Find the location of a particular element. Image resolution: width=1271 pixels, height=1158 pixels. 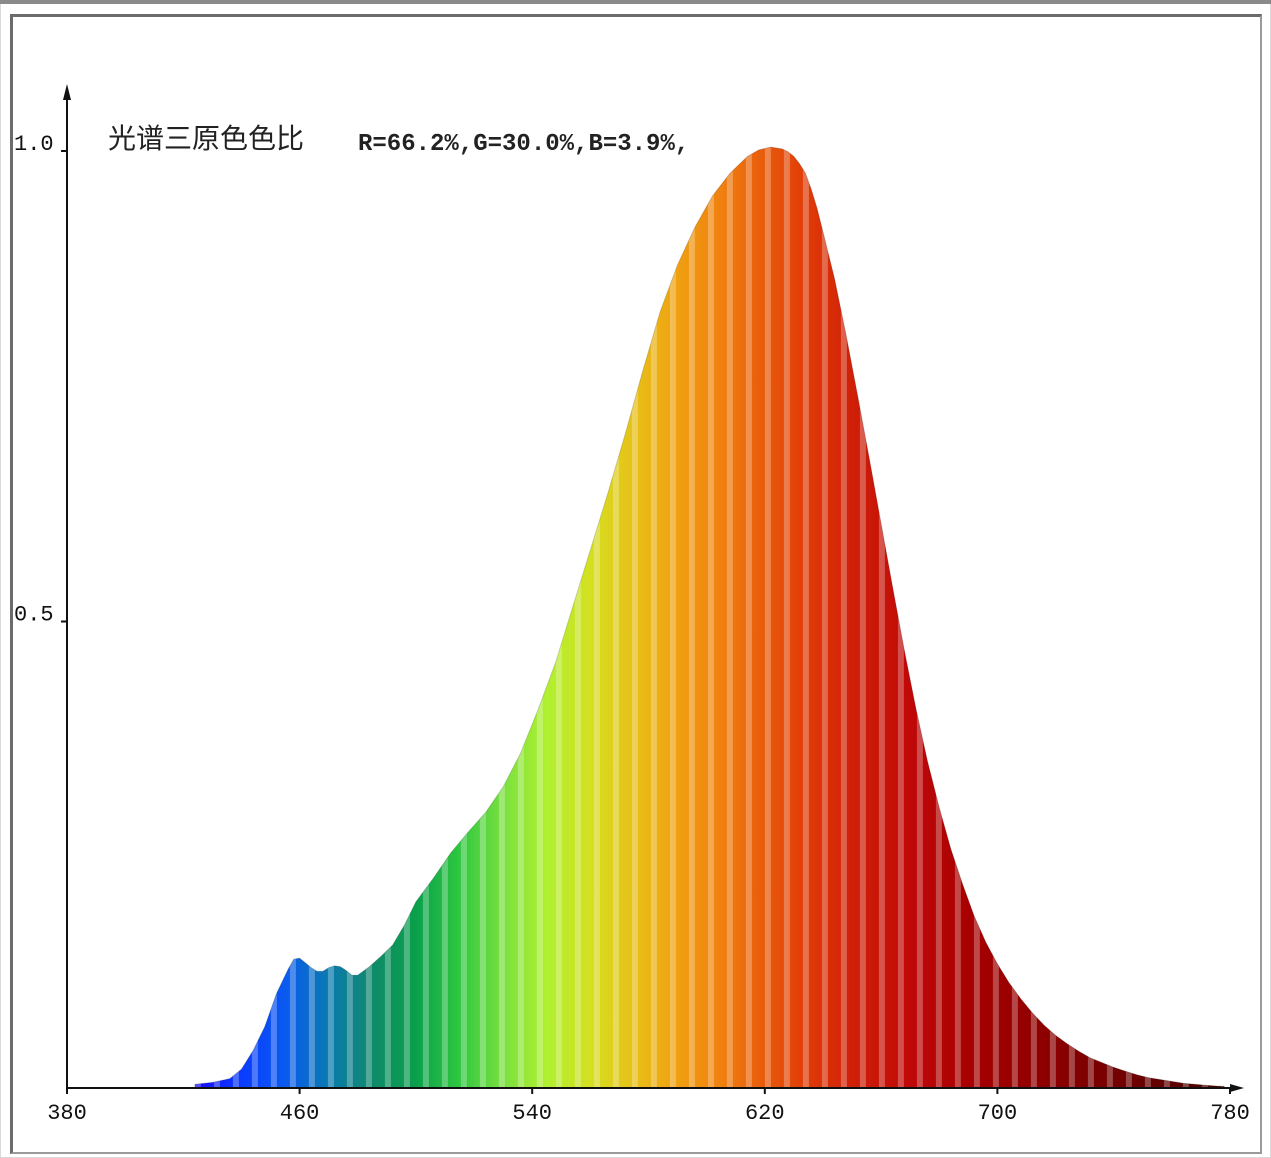

ratio-annotation-label: 光谱三原色色比 is located at coordinates (206, 138).